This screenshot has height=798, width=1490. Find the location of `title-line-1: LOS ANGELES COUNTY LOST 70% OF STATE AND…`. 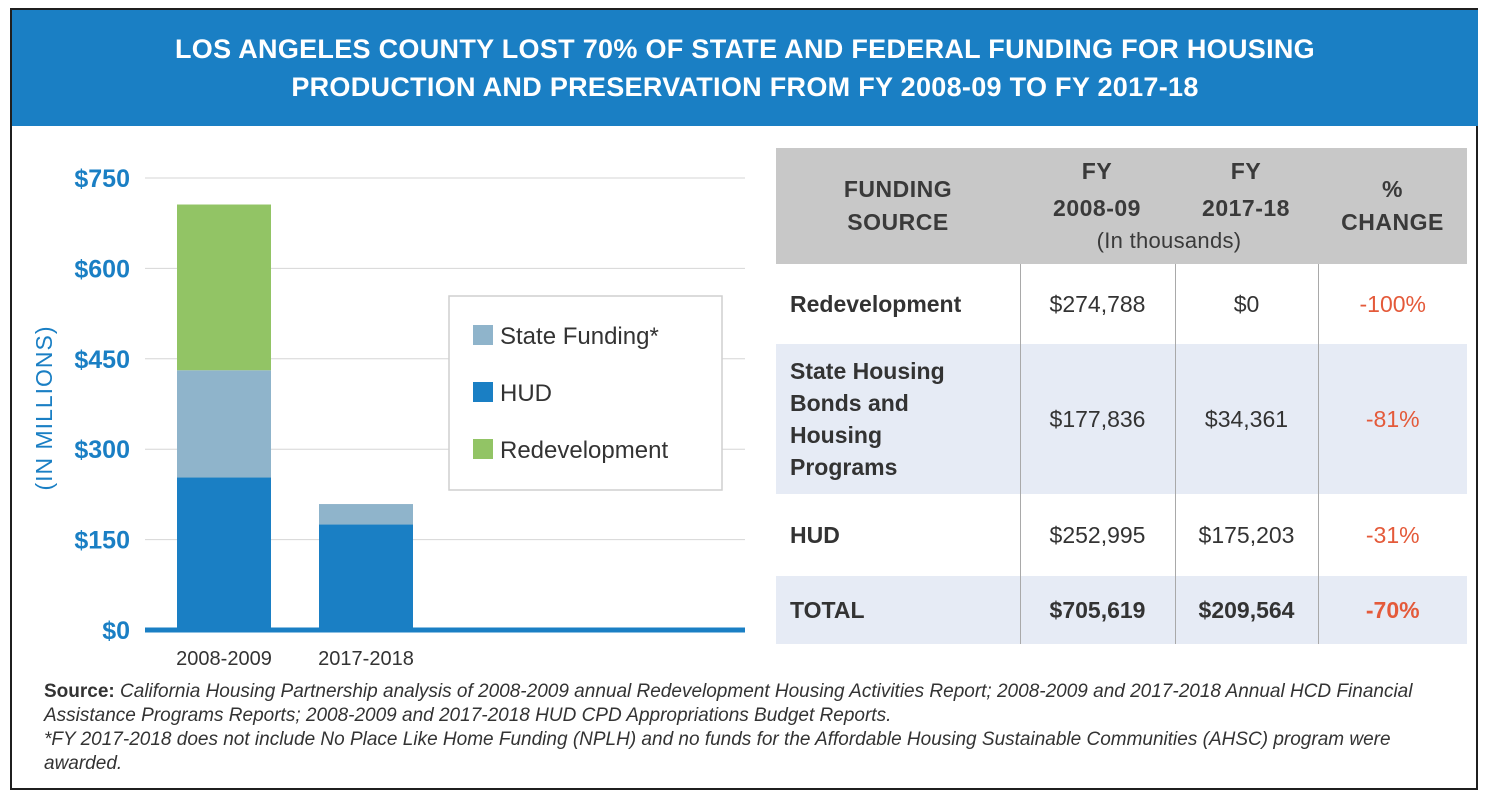

title-line-1: LOS ANGELES COUNTY LOST 70% OF STATE AND… is located at coordinates (745, 49).